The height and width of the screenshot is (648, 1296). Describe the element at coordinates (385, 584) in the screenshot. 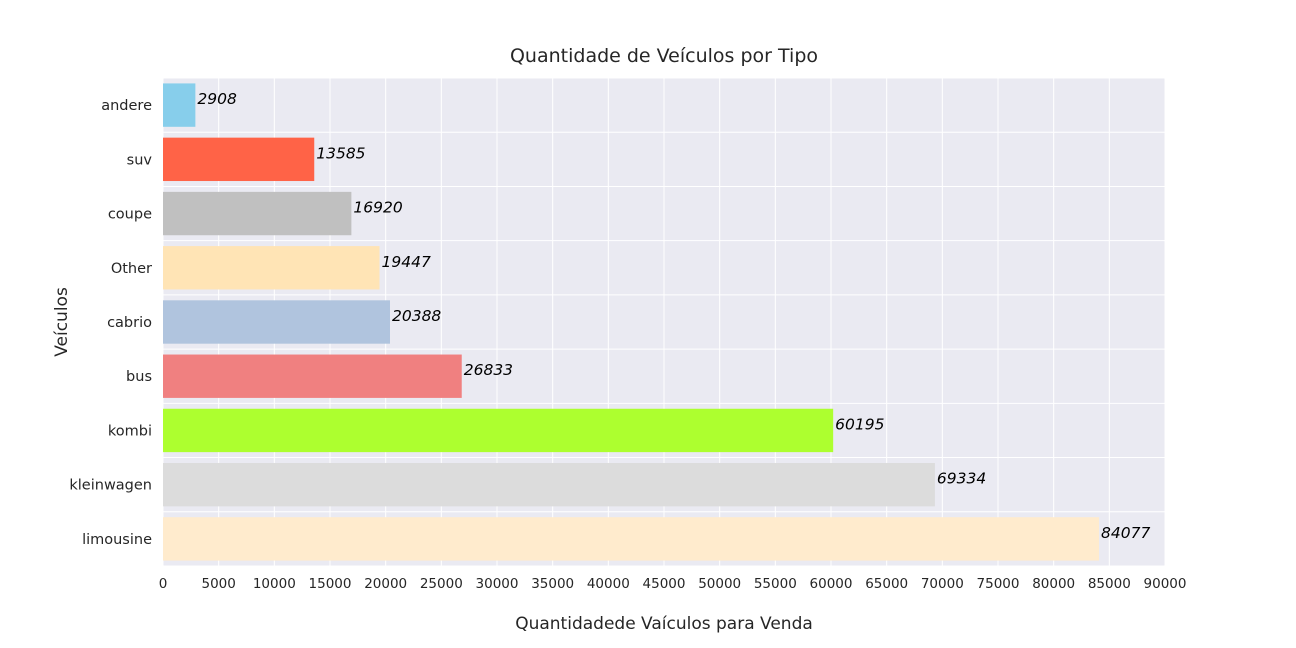

I see `x-tick-label: 20000` at that location.